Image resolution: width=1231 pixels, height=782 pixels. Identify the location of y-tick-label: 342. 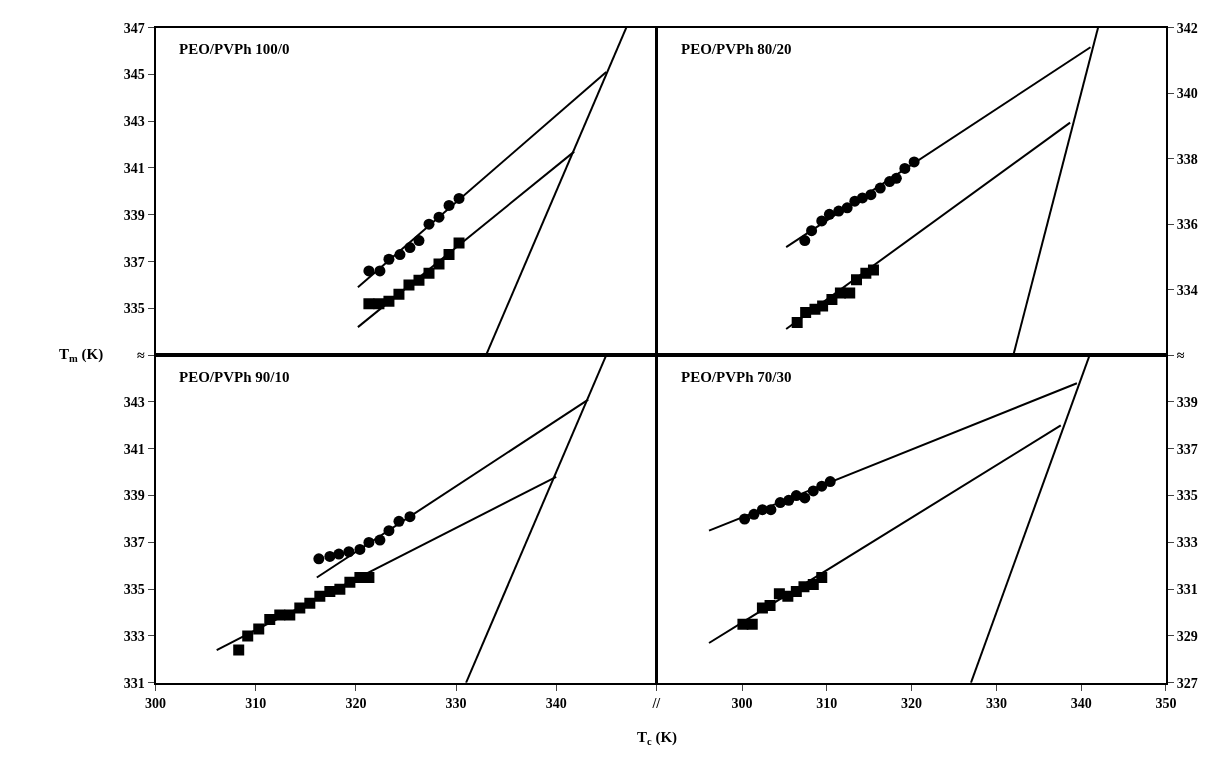
(1187, 28).